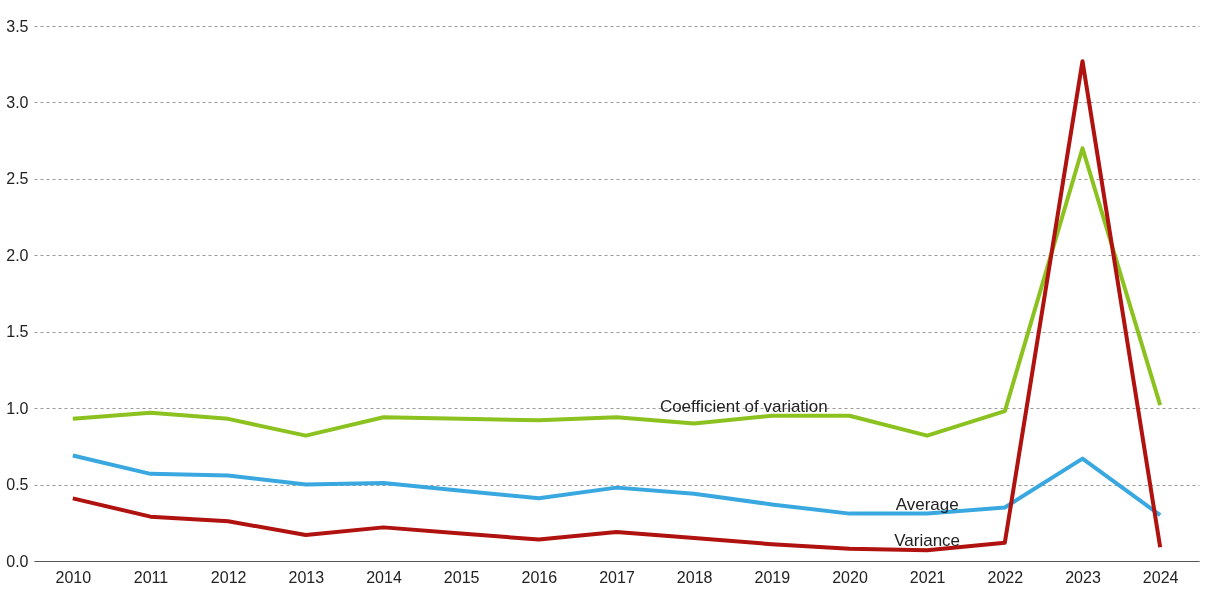  What do you see at coordinates (694, 577) in the screenshot?
I see `x-tick-label: 2018` at bounding box center [694, 577].